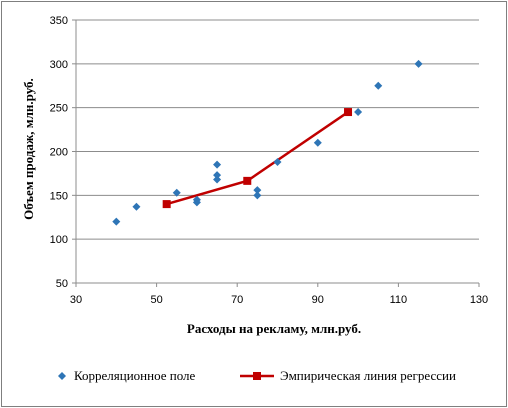 The image size is (508, 408). Describe the element at coordinates (59, 65) in the screenshot. I see `y-tick-label: 300` at that location.